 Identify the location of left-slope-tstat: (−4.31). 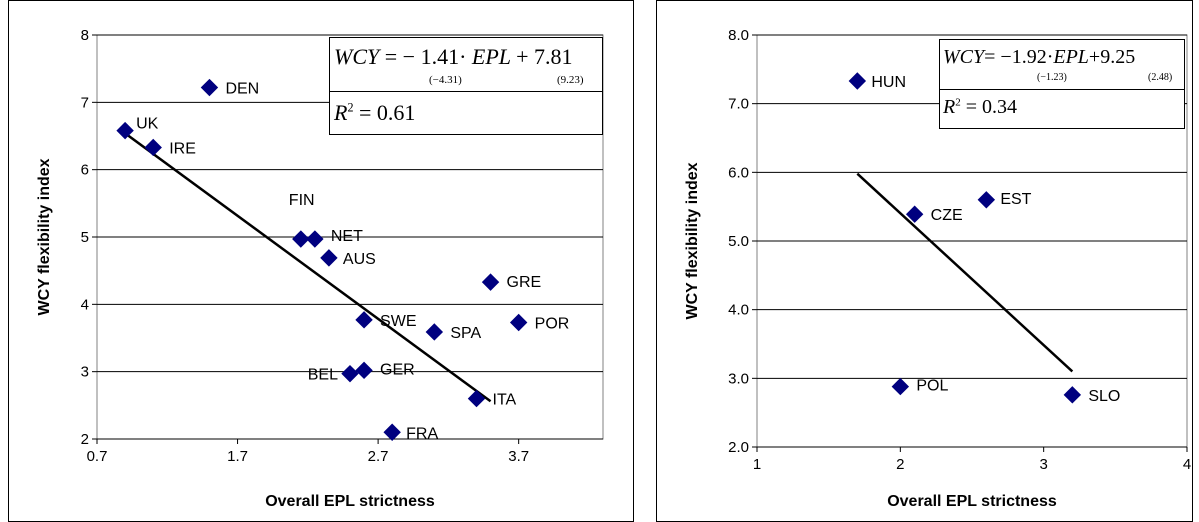
(445, 80).